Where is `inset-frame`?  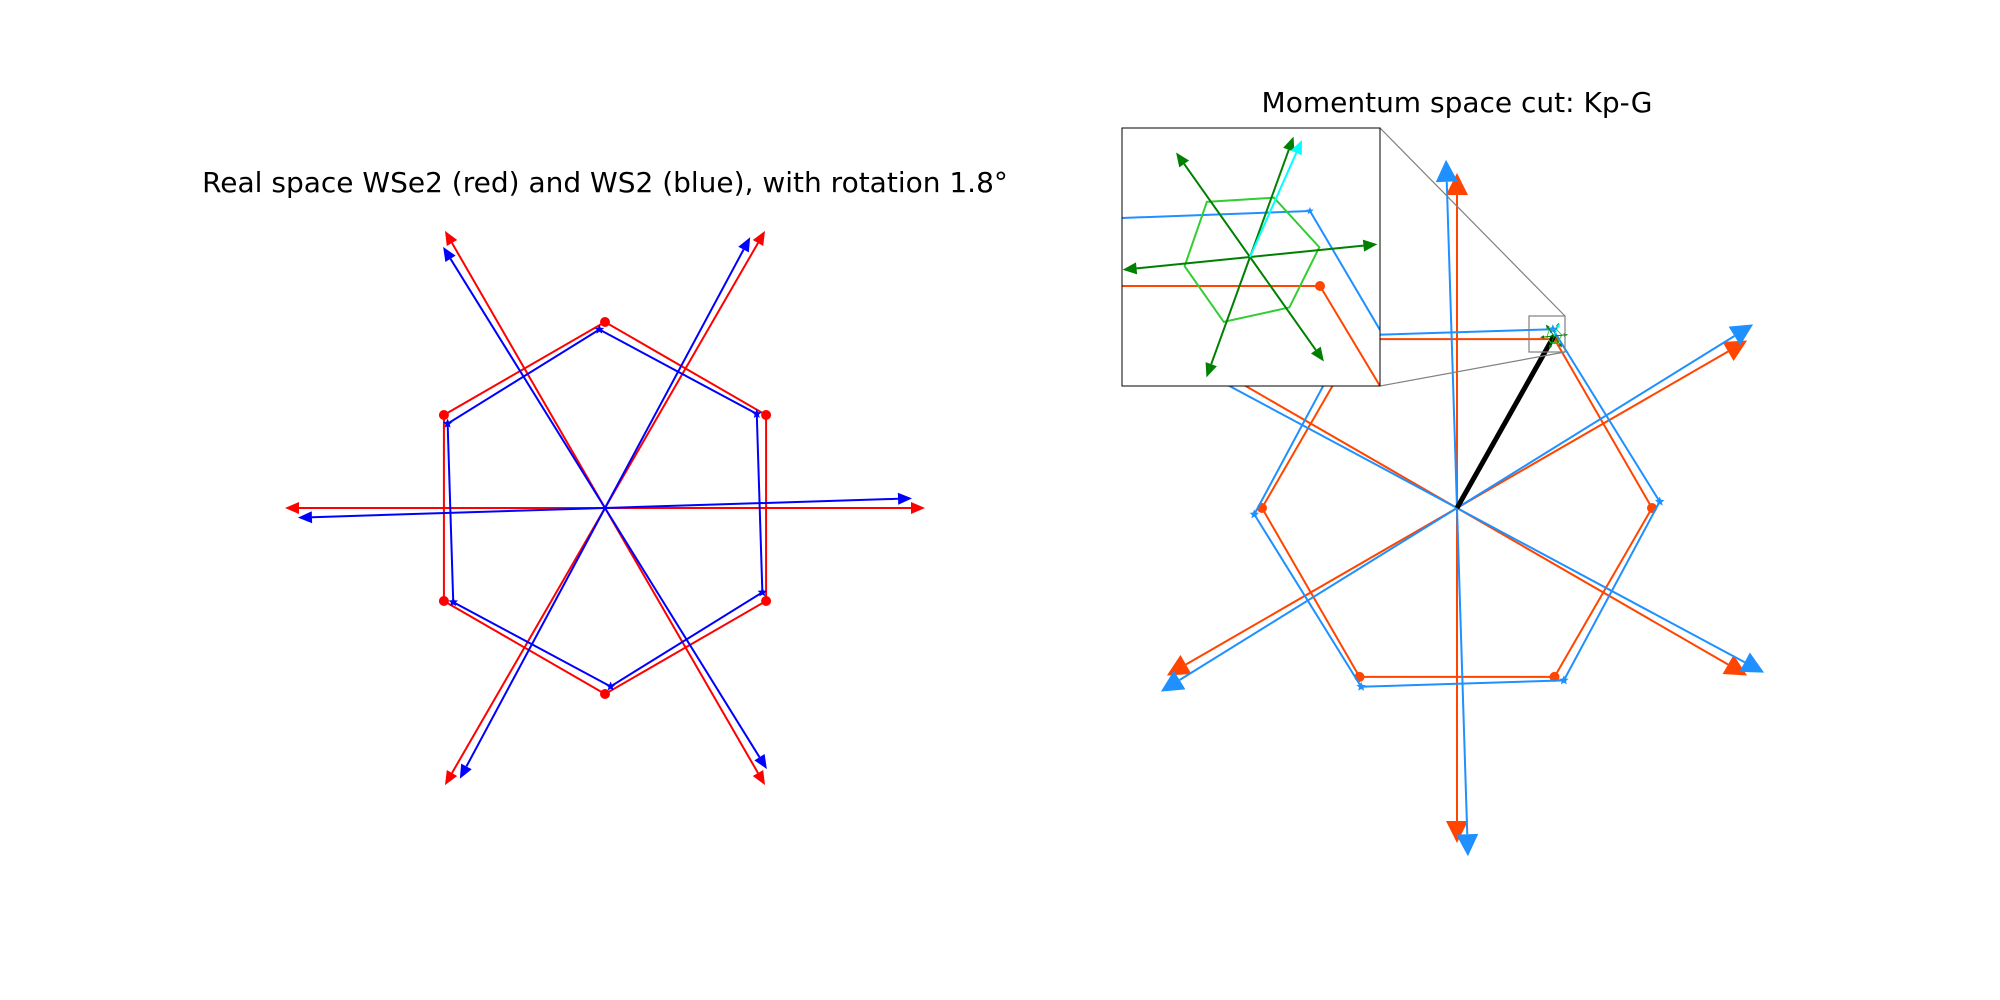 inset-frame is located at coordinates (1251, 257).